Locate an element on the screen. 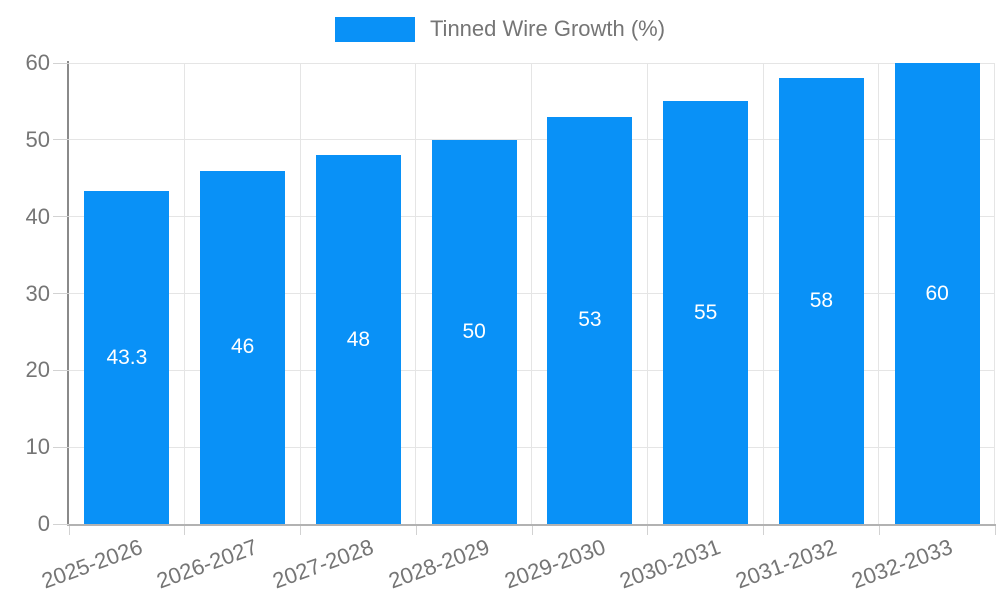  y-tick-label: 0 is located at coordinates (43, 523).